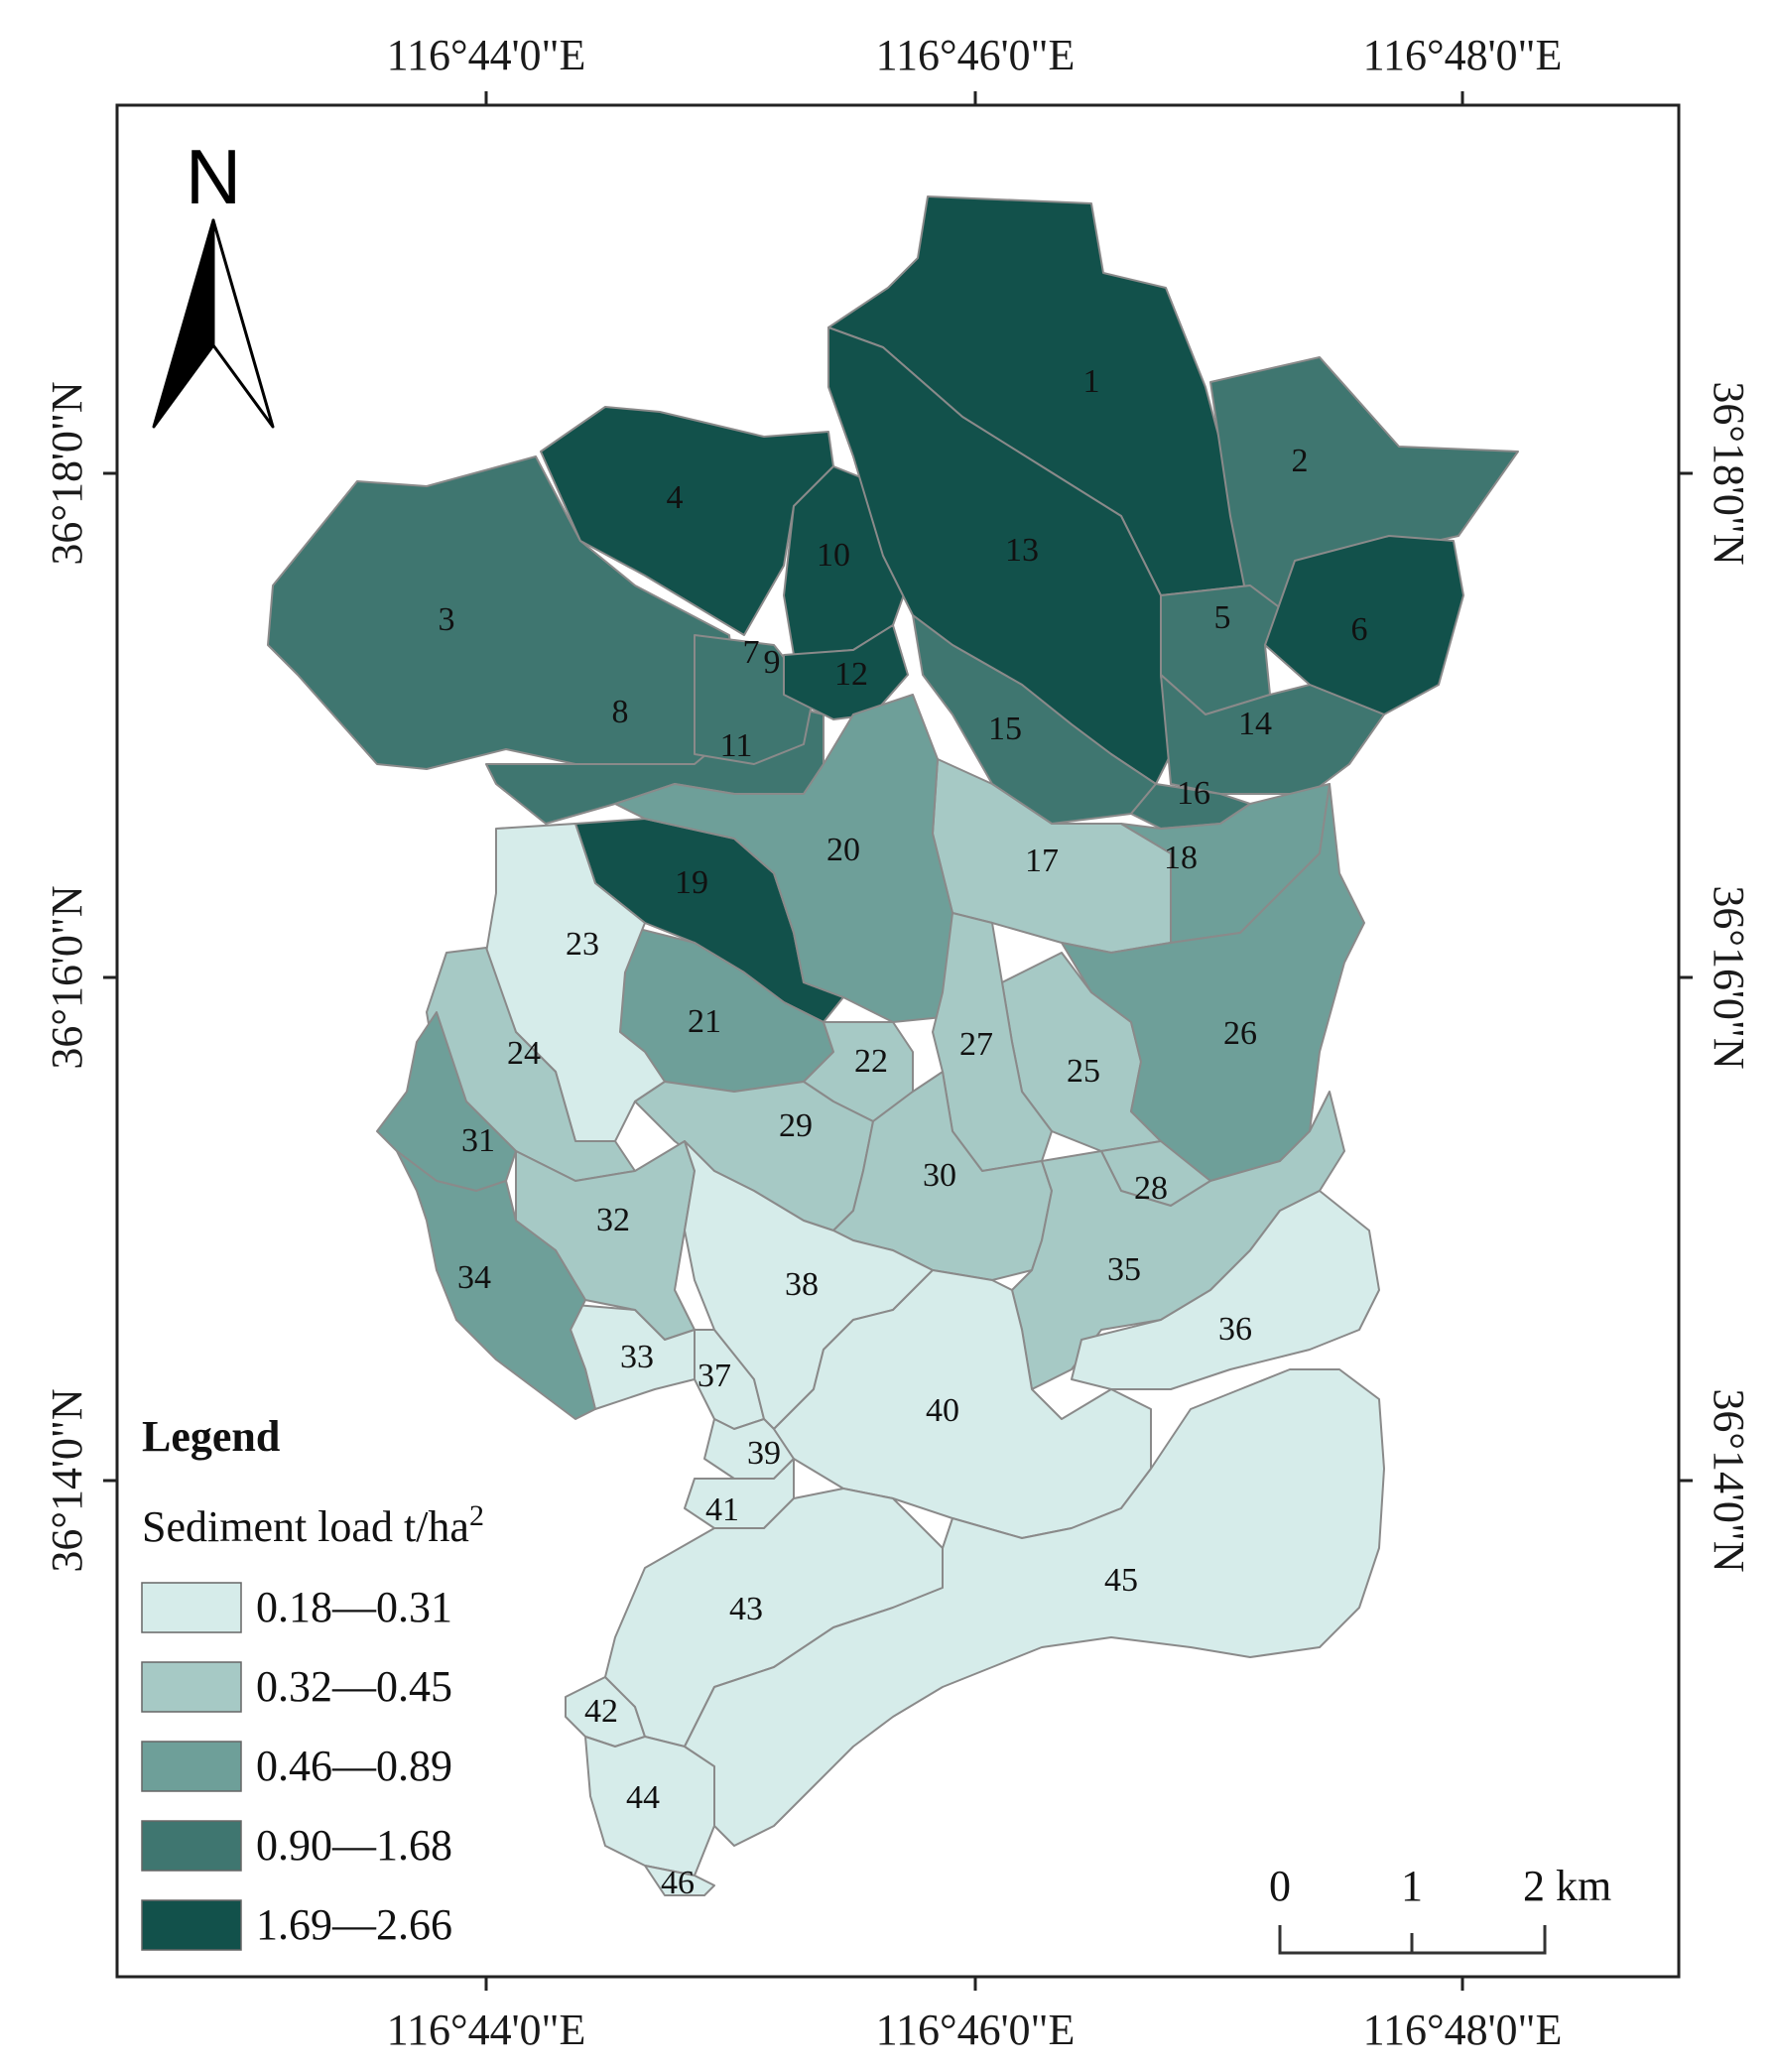  What do you see at coordinates (678, 1883) in the screenshot?
I see `subbasin-label: 46` at bounding box center [678, 1883].